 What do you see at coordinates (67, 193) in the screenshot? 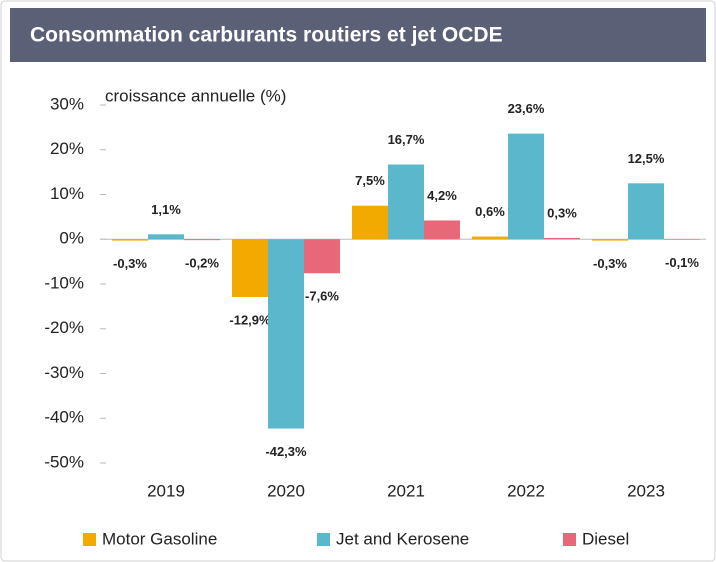
I see `y-tick-label: 10%` at bounding box center [67, 193].